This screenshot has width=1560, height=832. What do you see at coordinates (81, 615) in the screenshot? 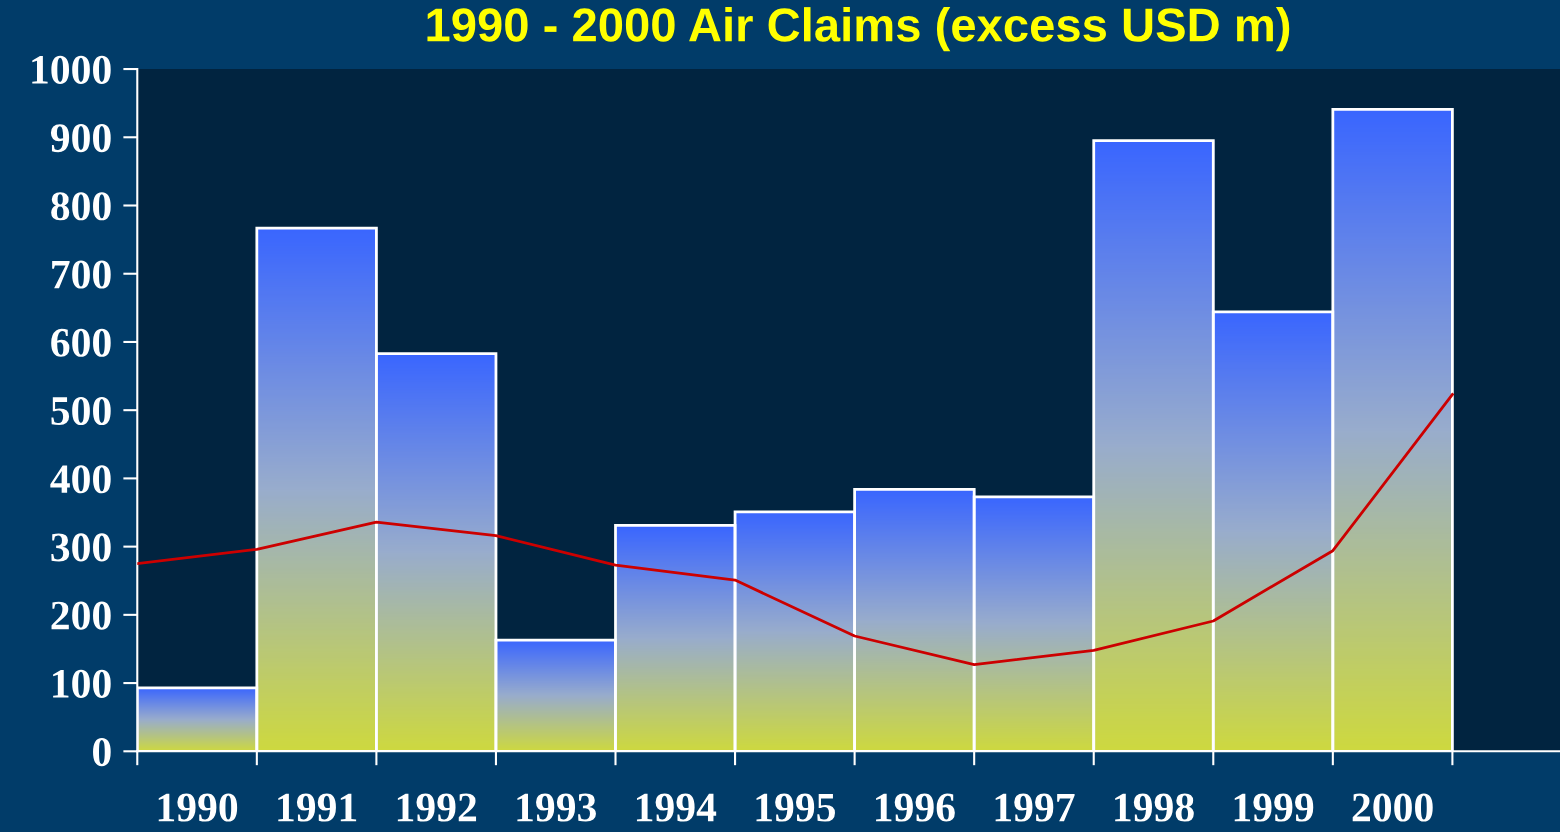
I see `y-tick-label: 200` at bounding box center [81, 615].